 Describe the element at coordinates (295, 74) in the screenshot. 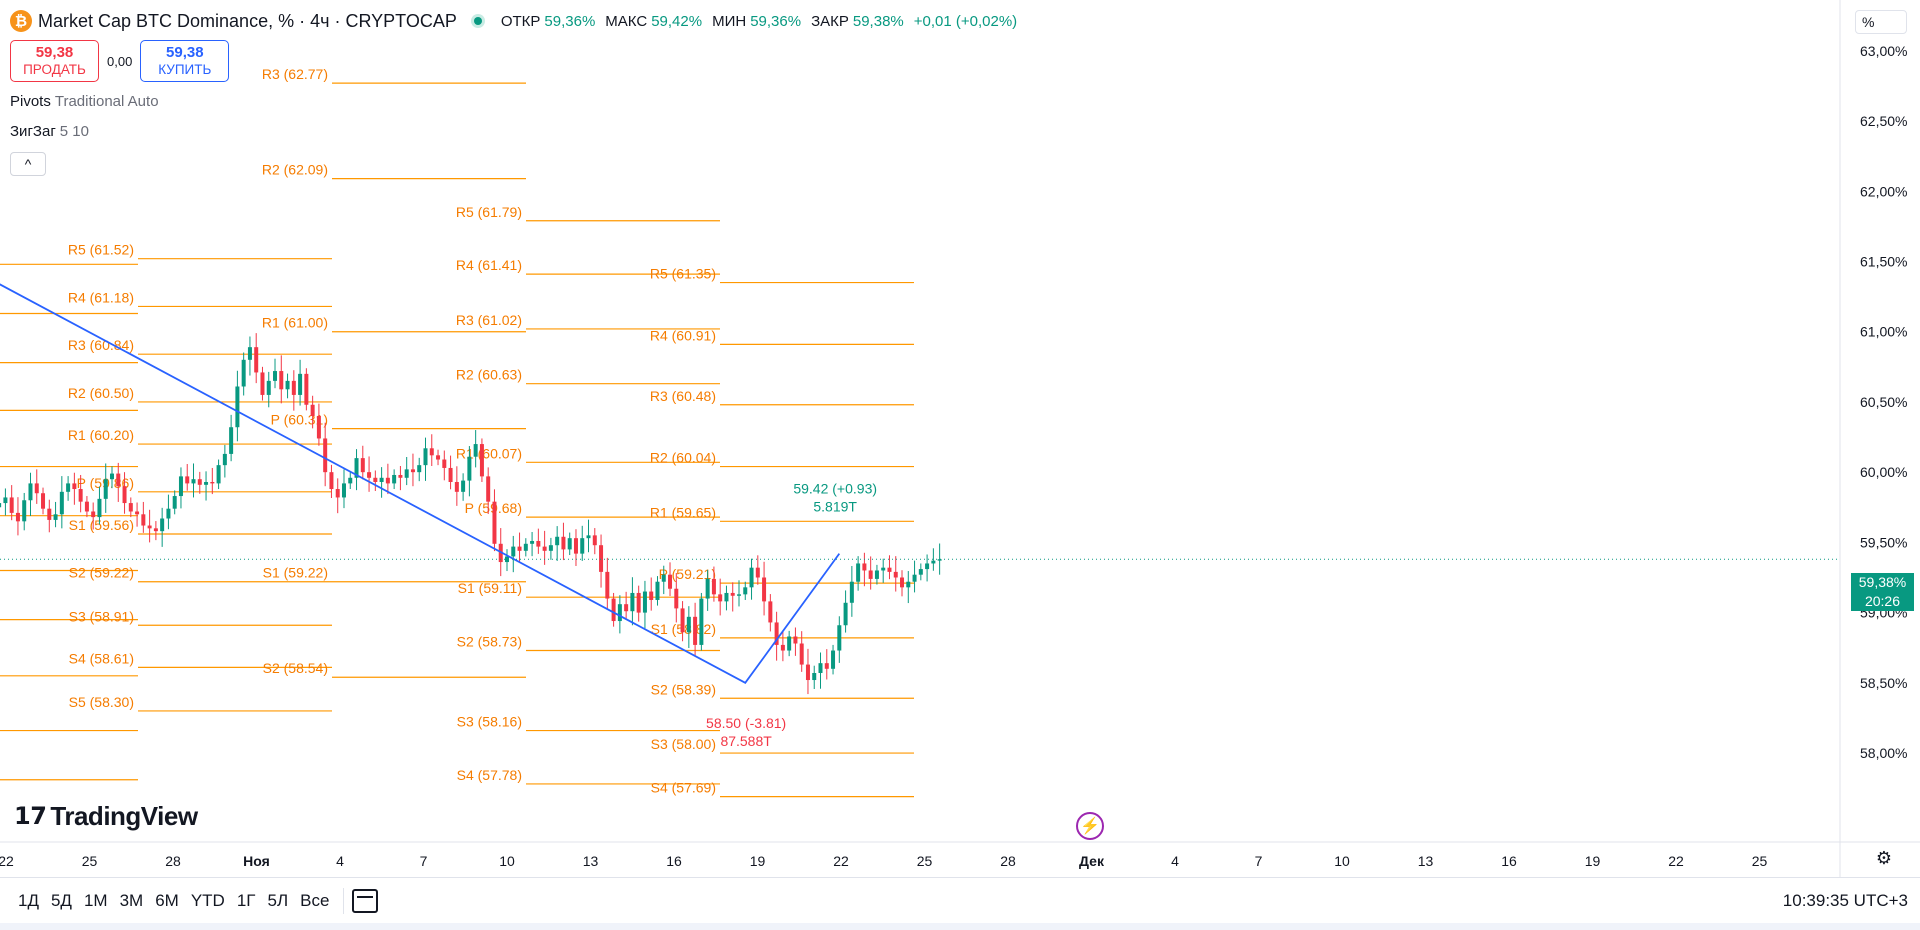

I see `pivot-label: R3 (62.77)` at that location.